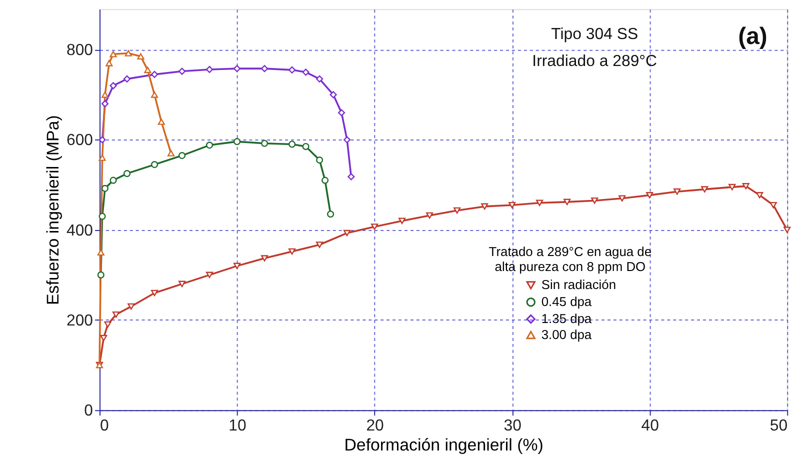 The height and width of the screenshot is (469, 809). I want to click on legend-title: Tratado a 289°C en agua de alta pureza con 8 ppm DO, so click(570, 259).